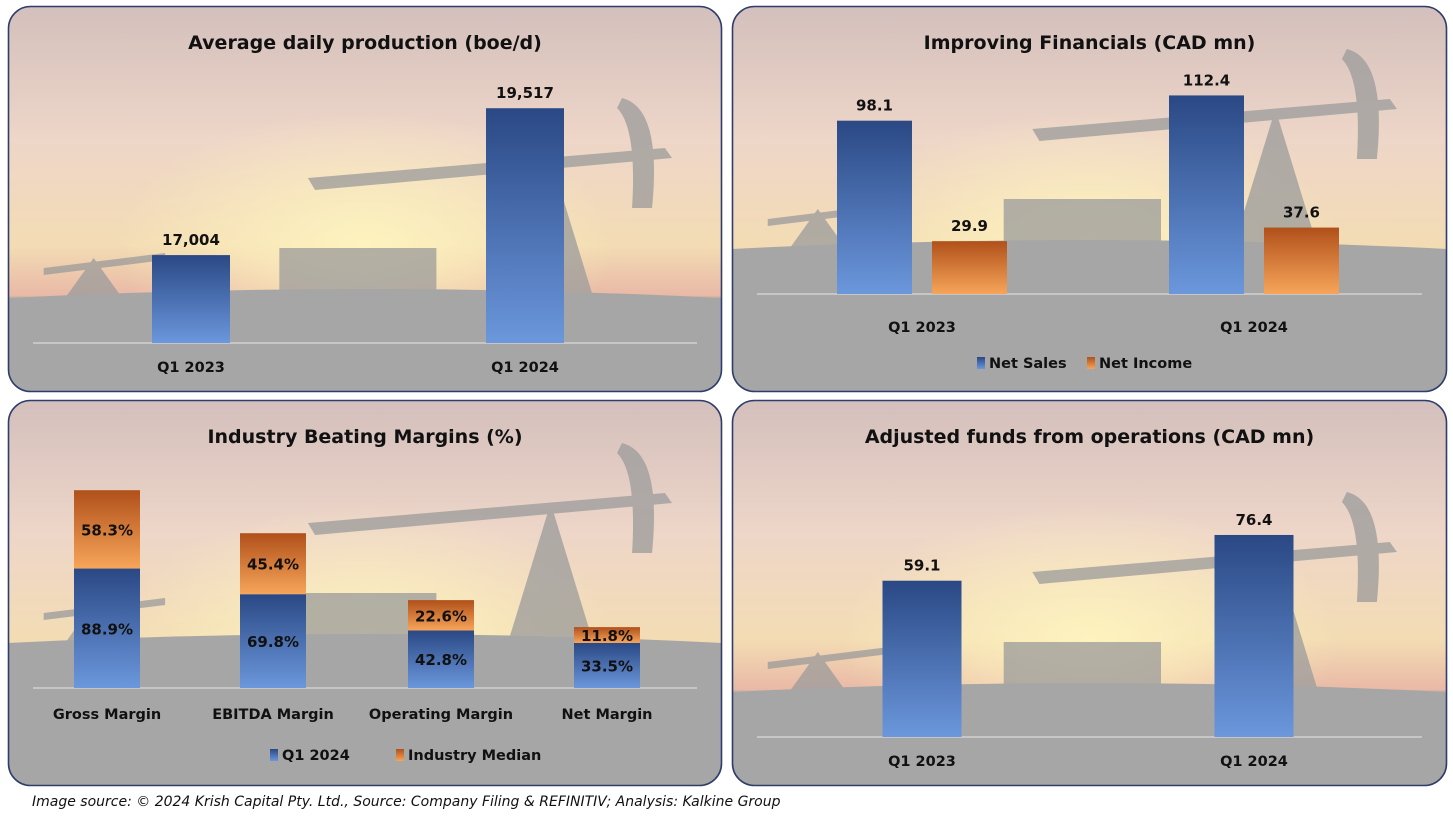 This screenshot has height=816, width=1453. What do you see at coordinates (874, 106) in the screenshot?
I see `data-label: 98.1` at bounding box center [874, 106].